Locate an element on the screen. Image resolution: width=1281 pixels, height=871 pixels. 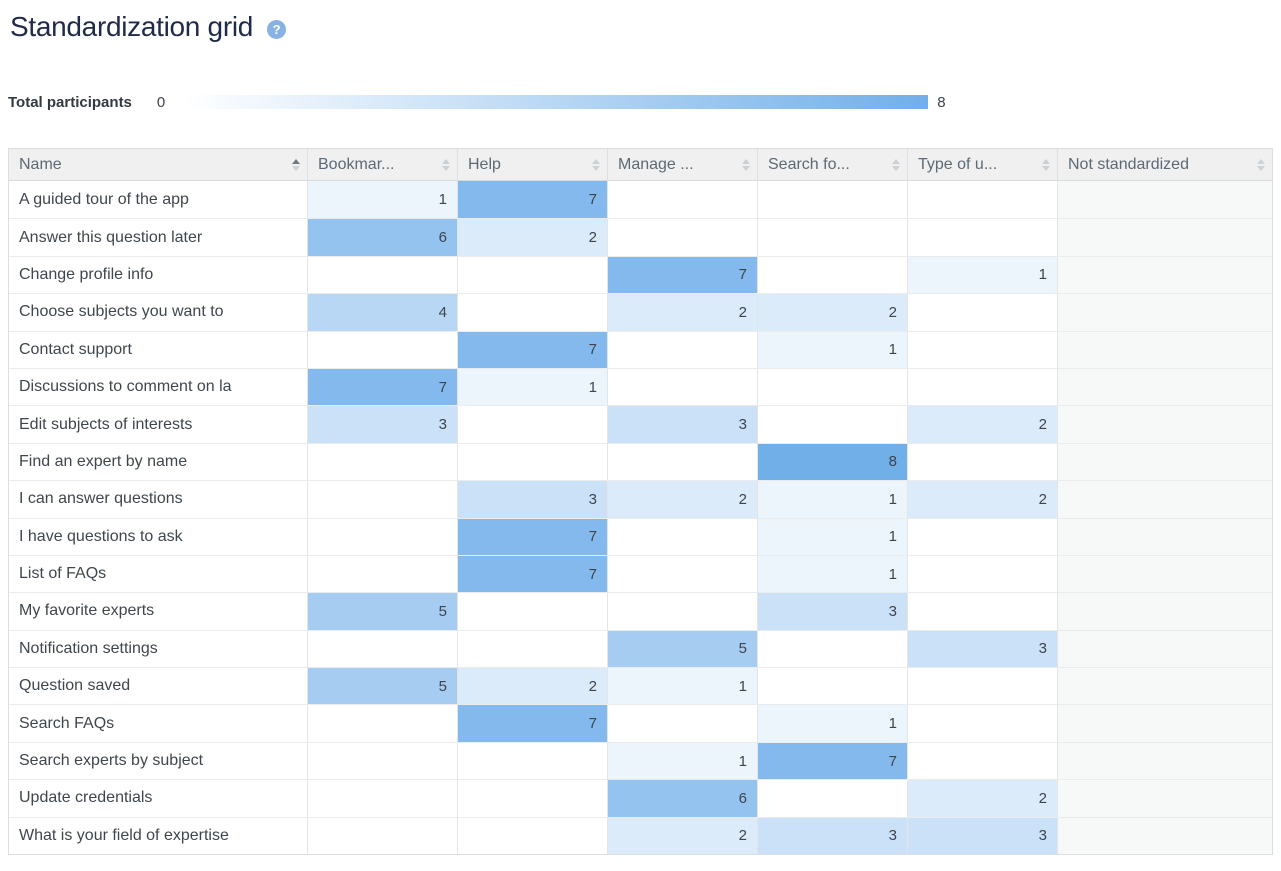
row-name: What is your field of expertise is located at coordinates (158, 836).